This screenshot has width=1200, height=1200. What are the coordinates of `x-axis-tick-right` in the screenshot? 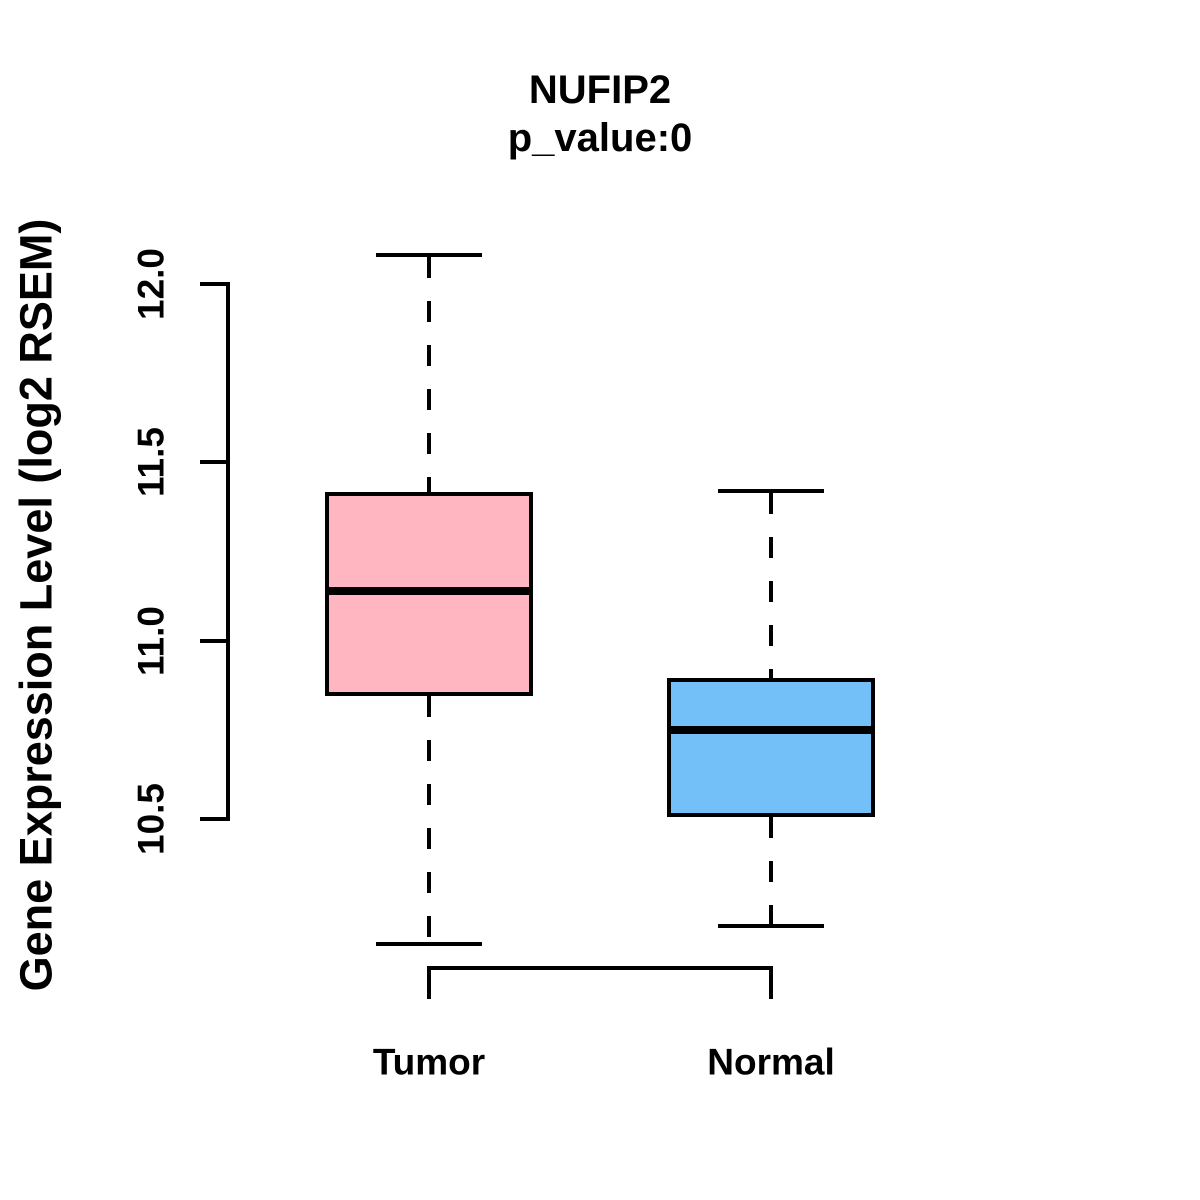 It's located at (771, 982).